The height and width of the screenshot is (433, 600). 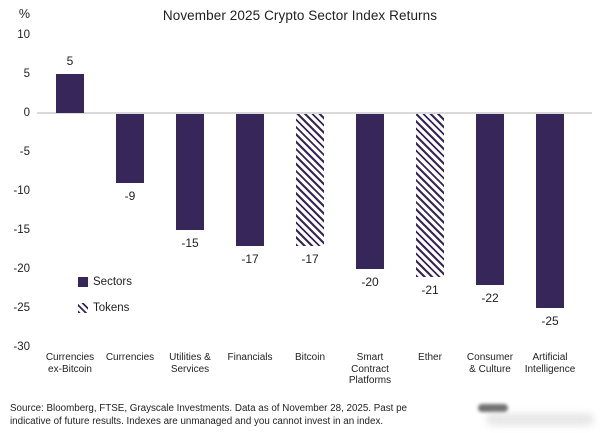 I want to click on bar-ether, so click(x=430, y=195).